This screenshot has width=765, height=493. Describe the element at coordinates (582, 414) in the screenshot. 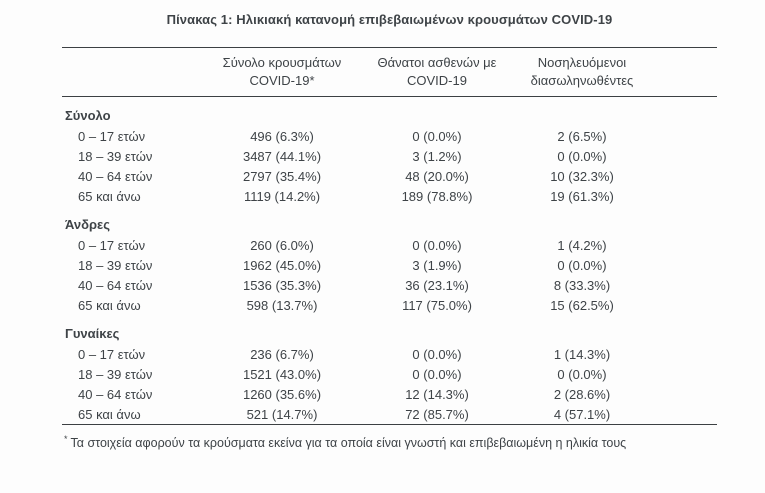

I see `intubated-value: 4 (57.1%)` at that location.